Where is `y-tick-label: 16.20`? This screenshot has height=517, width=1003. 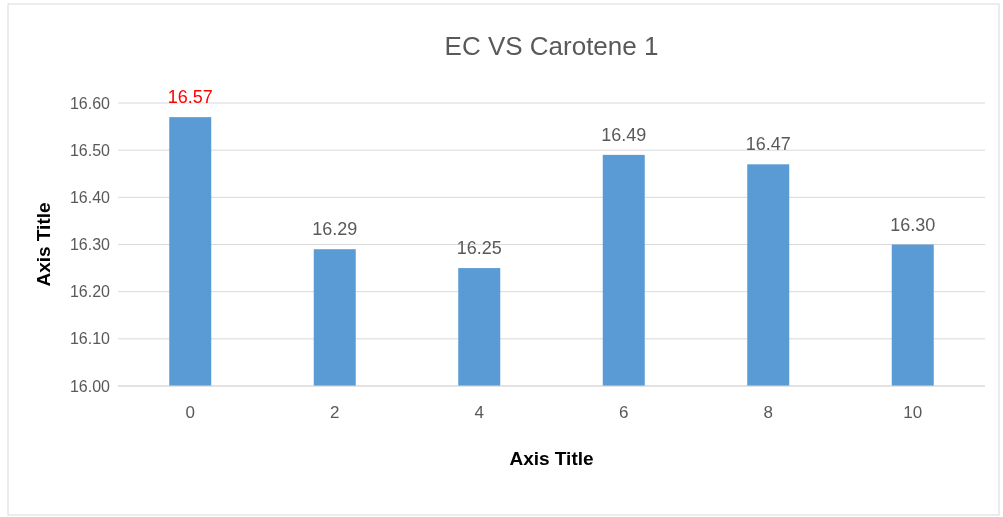 y-tick-label: 16.20 is located at coordinates (90, 292).